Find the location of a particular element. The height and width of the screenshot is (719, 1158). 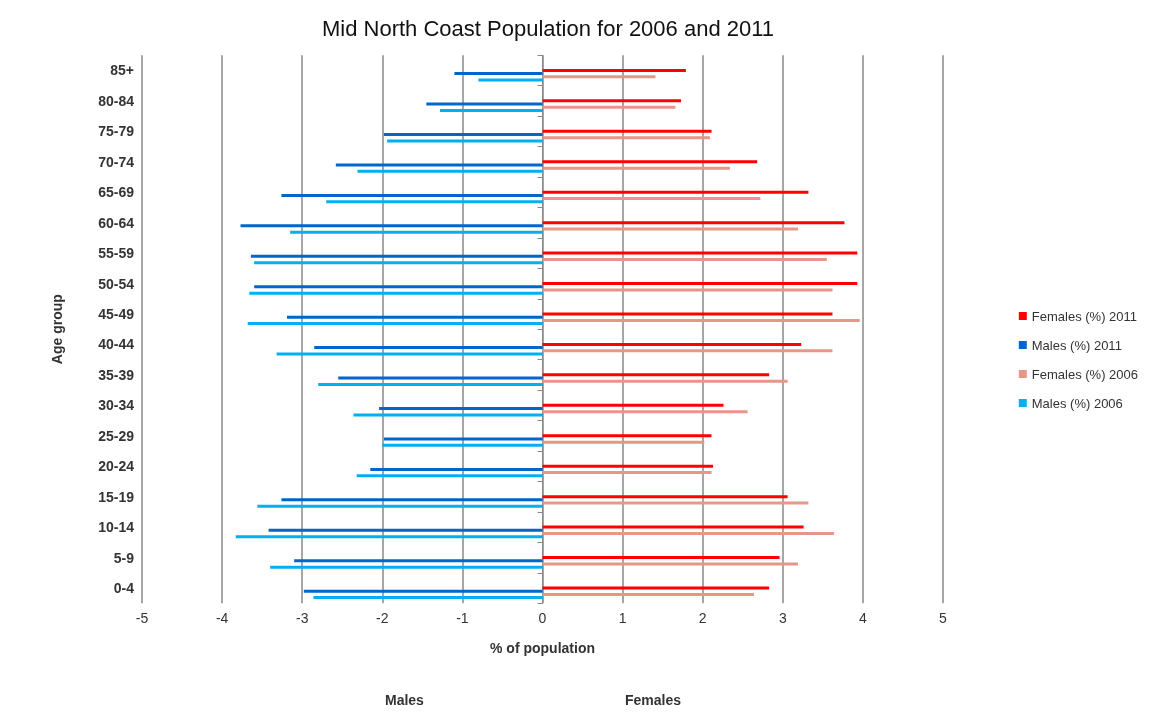

y-tick-label: 55-59 is located at coordinates (116, 253).